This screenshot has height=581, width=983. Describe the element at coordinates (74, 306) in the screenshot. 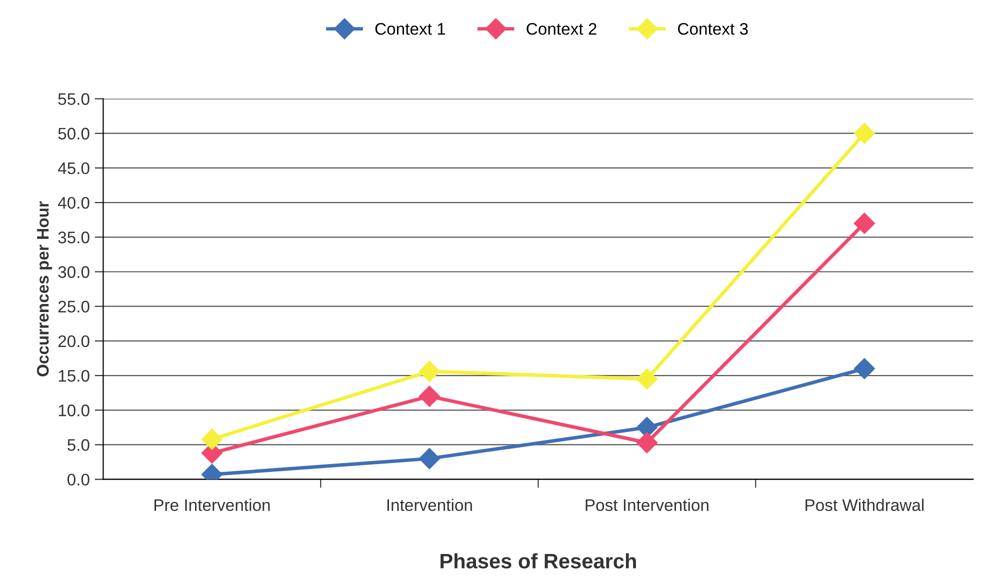

I see `y-tick-label: 25.0` at that location.